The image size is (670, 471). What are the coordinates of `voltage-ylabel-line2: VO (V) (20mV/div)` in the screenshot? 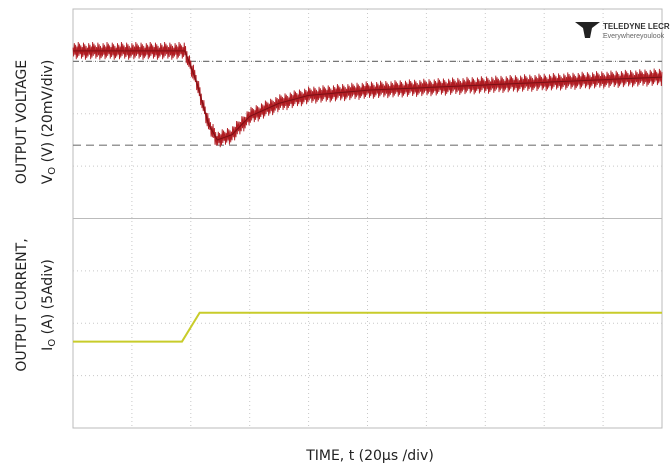 It's located at (49, 122).